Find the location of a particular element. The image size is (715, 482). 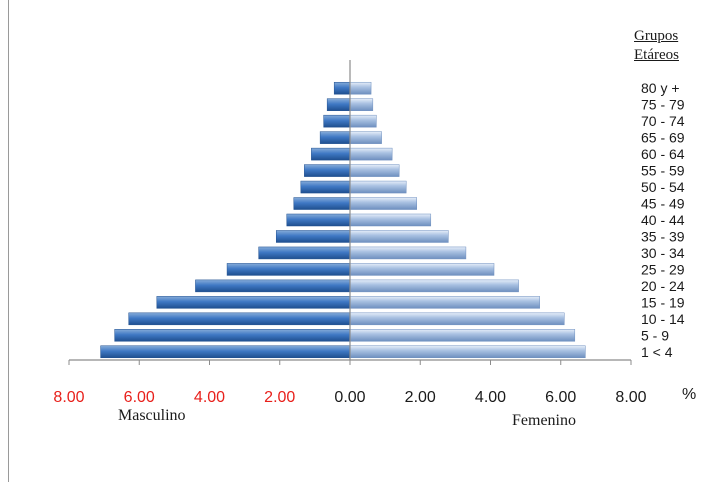

frame-left-border is located at coordinates (8, 241).